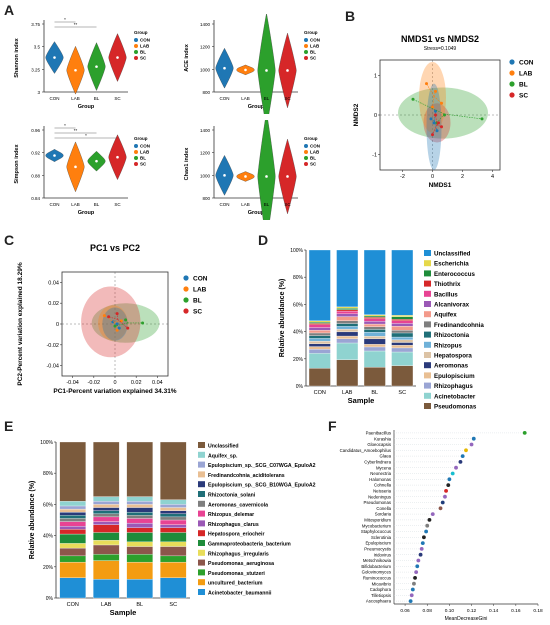  What do you see at coordinates (435, 91) in the screenshot?
I see `data-point-lab` at bounding box center [435, 91].